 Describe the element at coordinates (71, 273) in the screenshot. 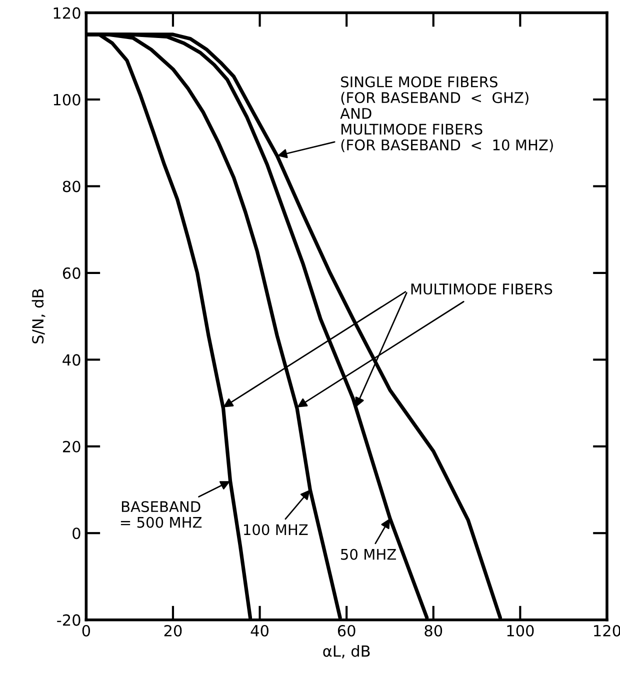

I see `y-tick-label: 60` at that location.